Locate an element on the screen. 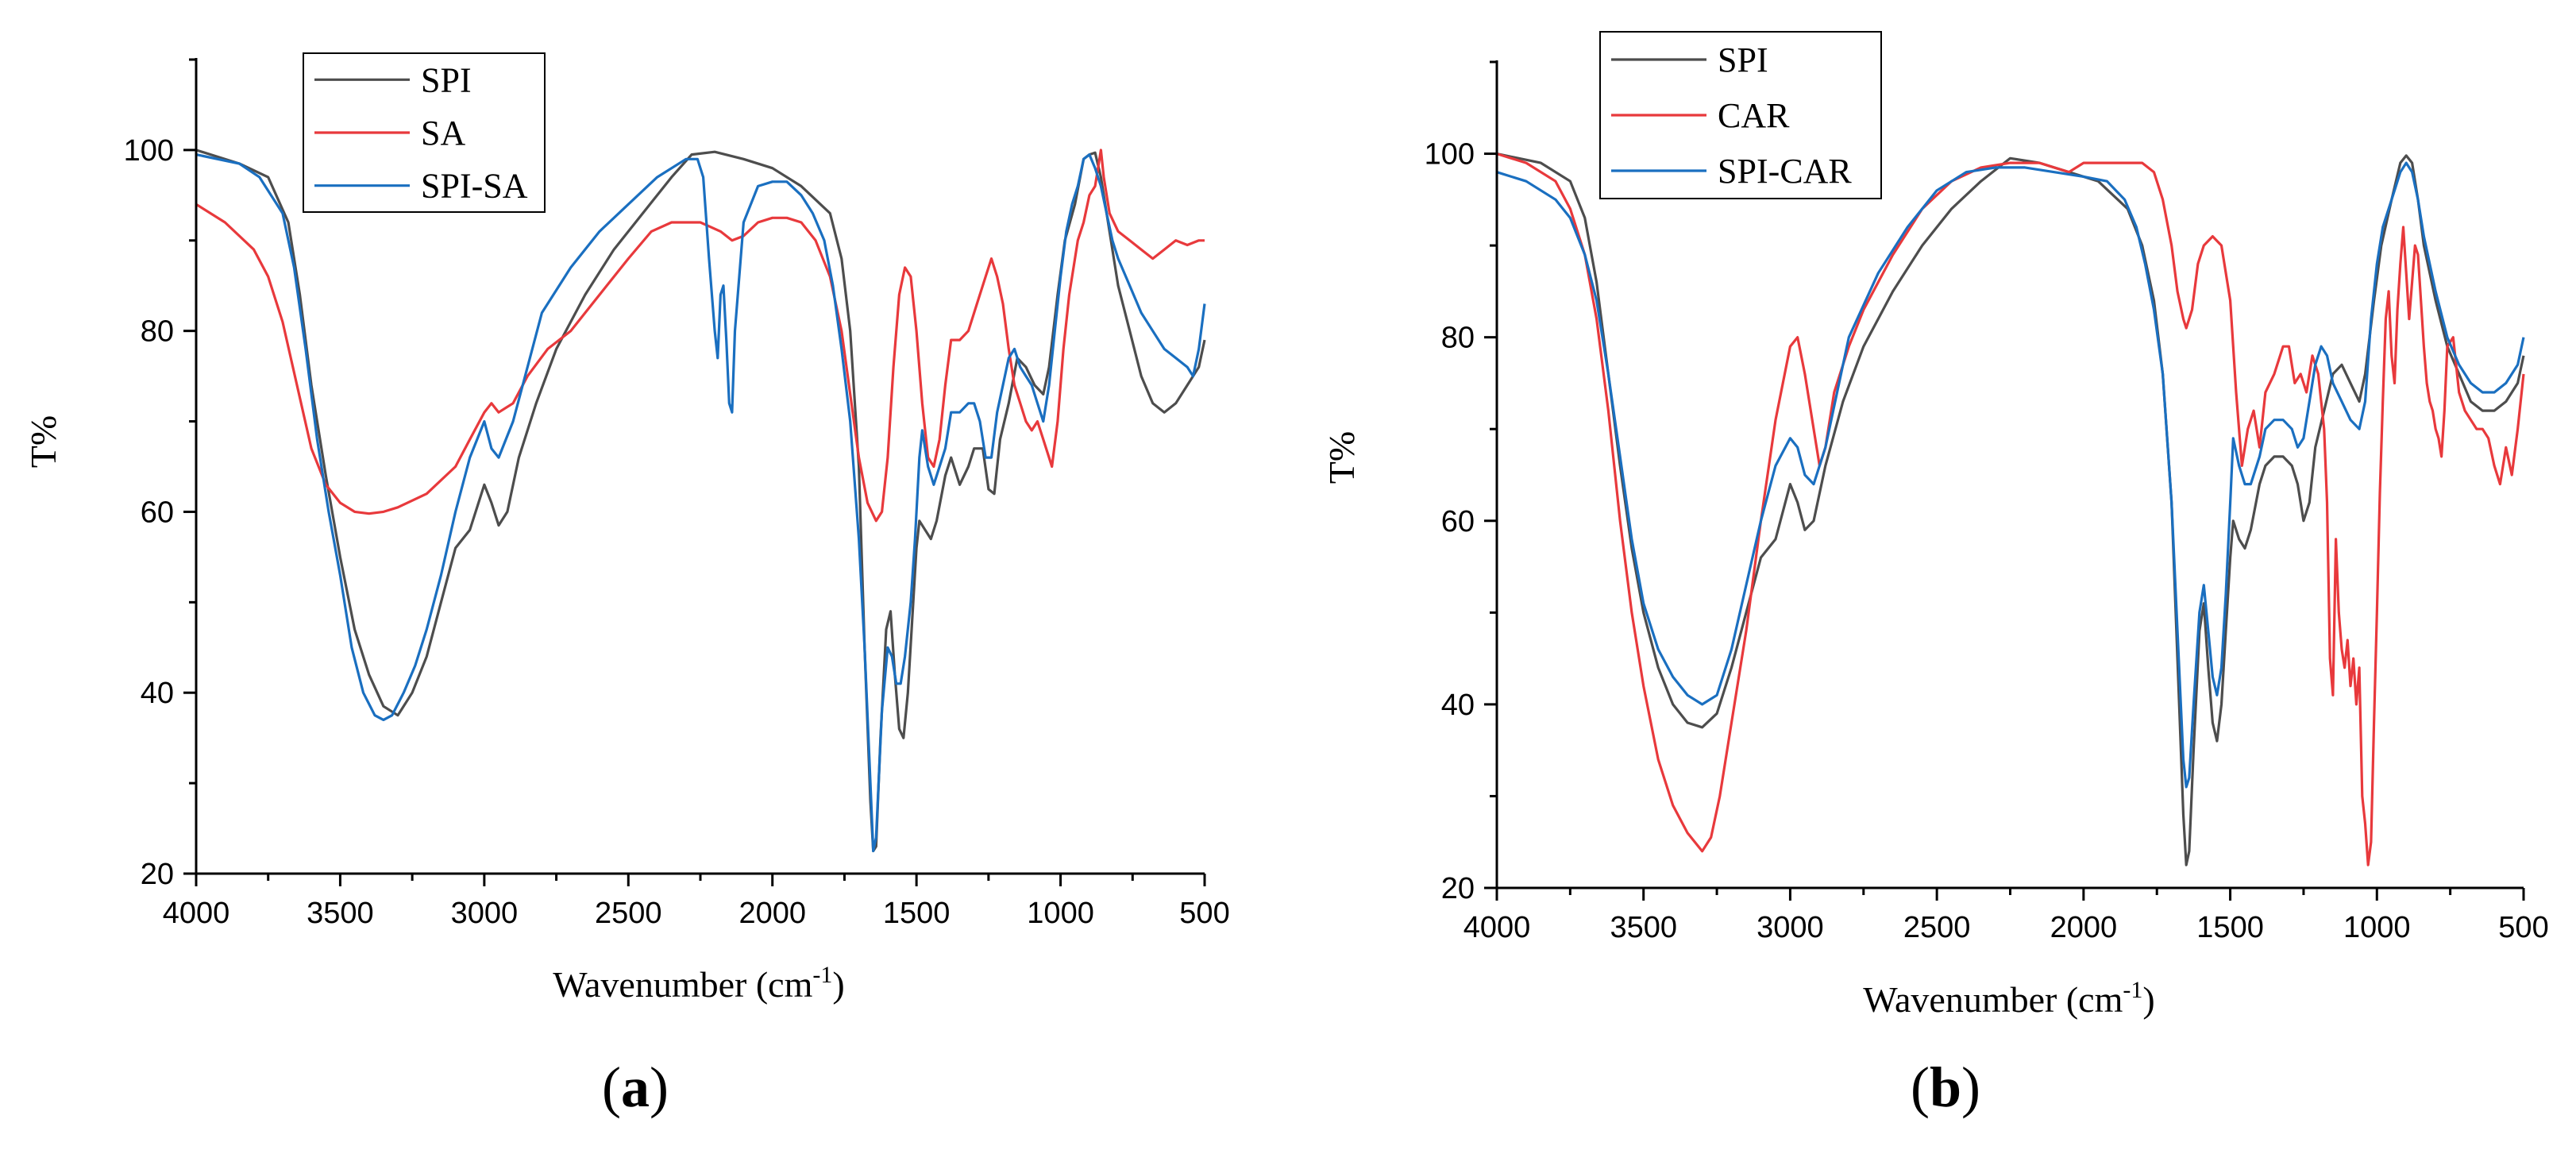 This screenshot has width=2576, height=1150. panel-a-legend-label-spi-sa: SPI-SA is located at coordinates (474, 186).